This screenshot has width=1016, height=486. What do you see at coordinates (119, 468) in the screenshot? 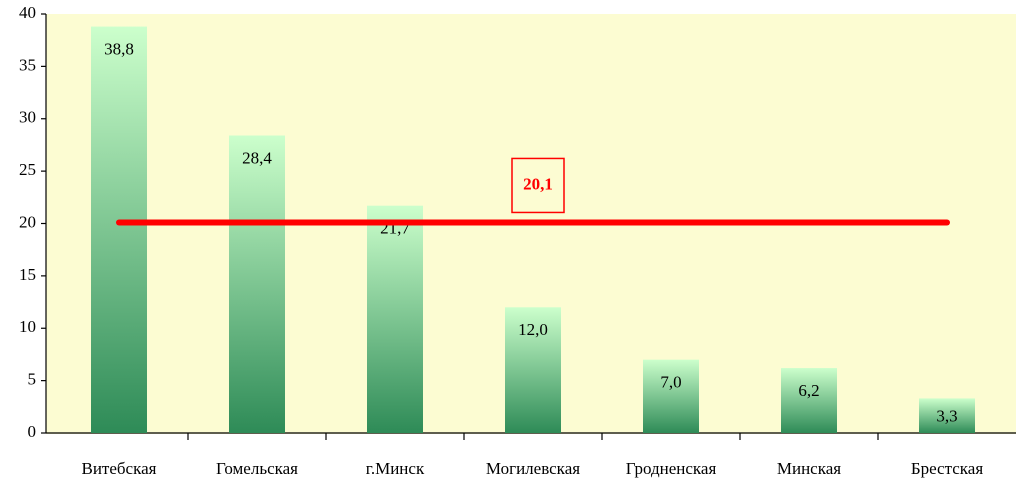
I see `x-tick-label: Витебская` at bounding box center [119, 468].